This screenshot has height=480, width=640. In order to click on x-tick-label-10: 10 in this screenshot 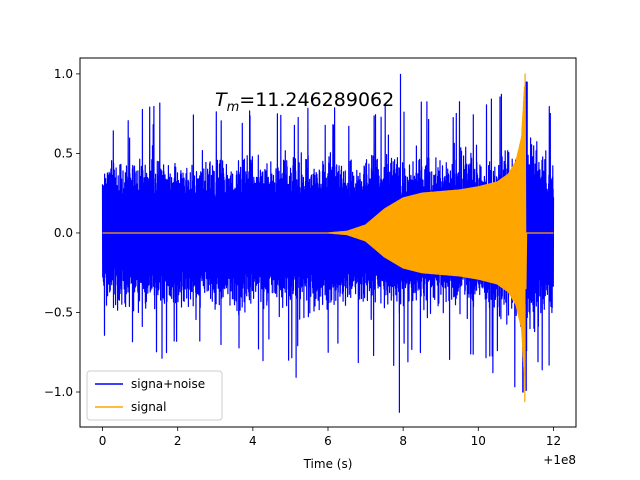, I will do `click(478, 441)`.